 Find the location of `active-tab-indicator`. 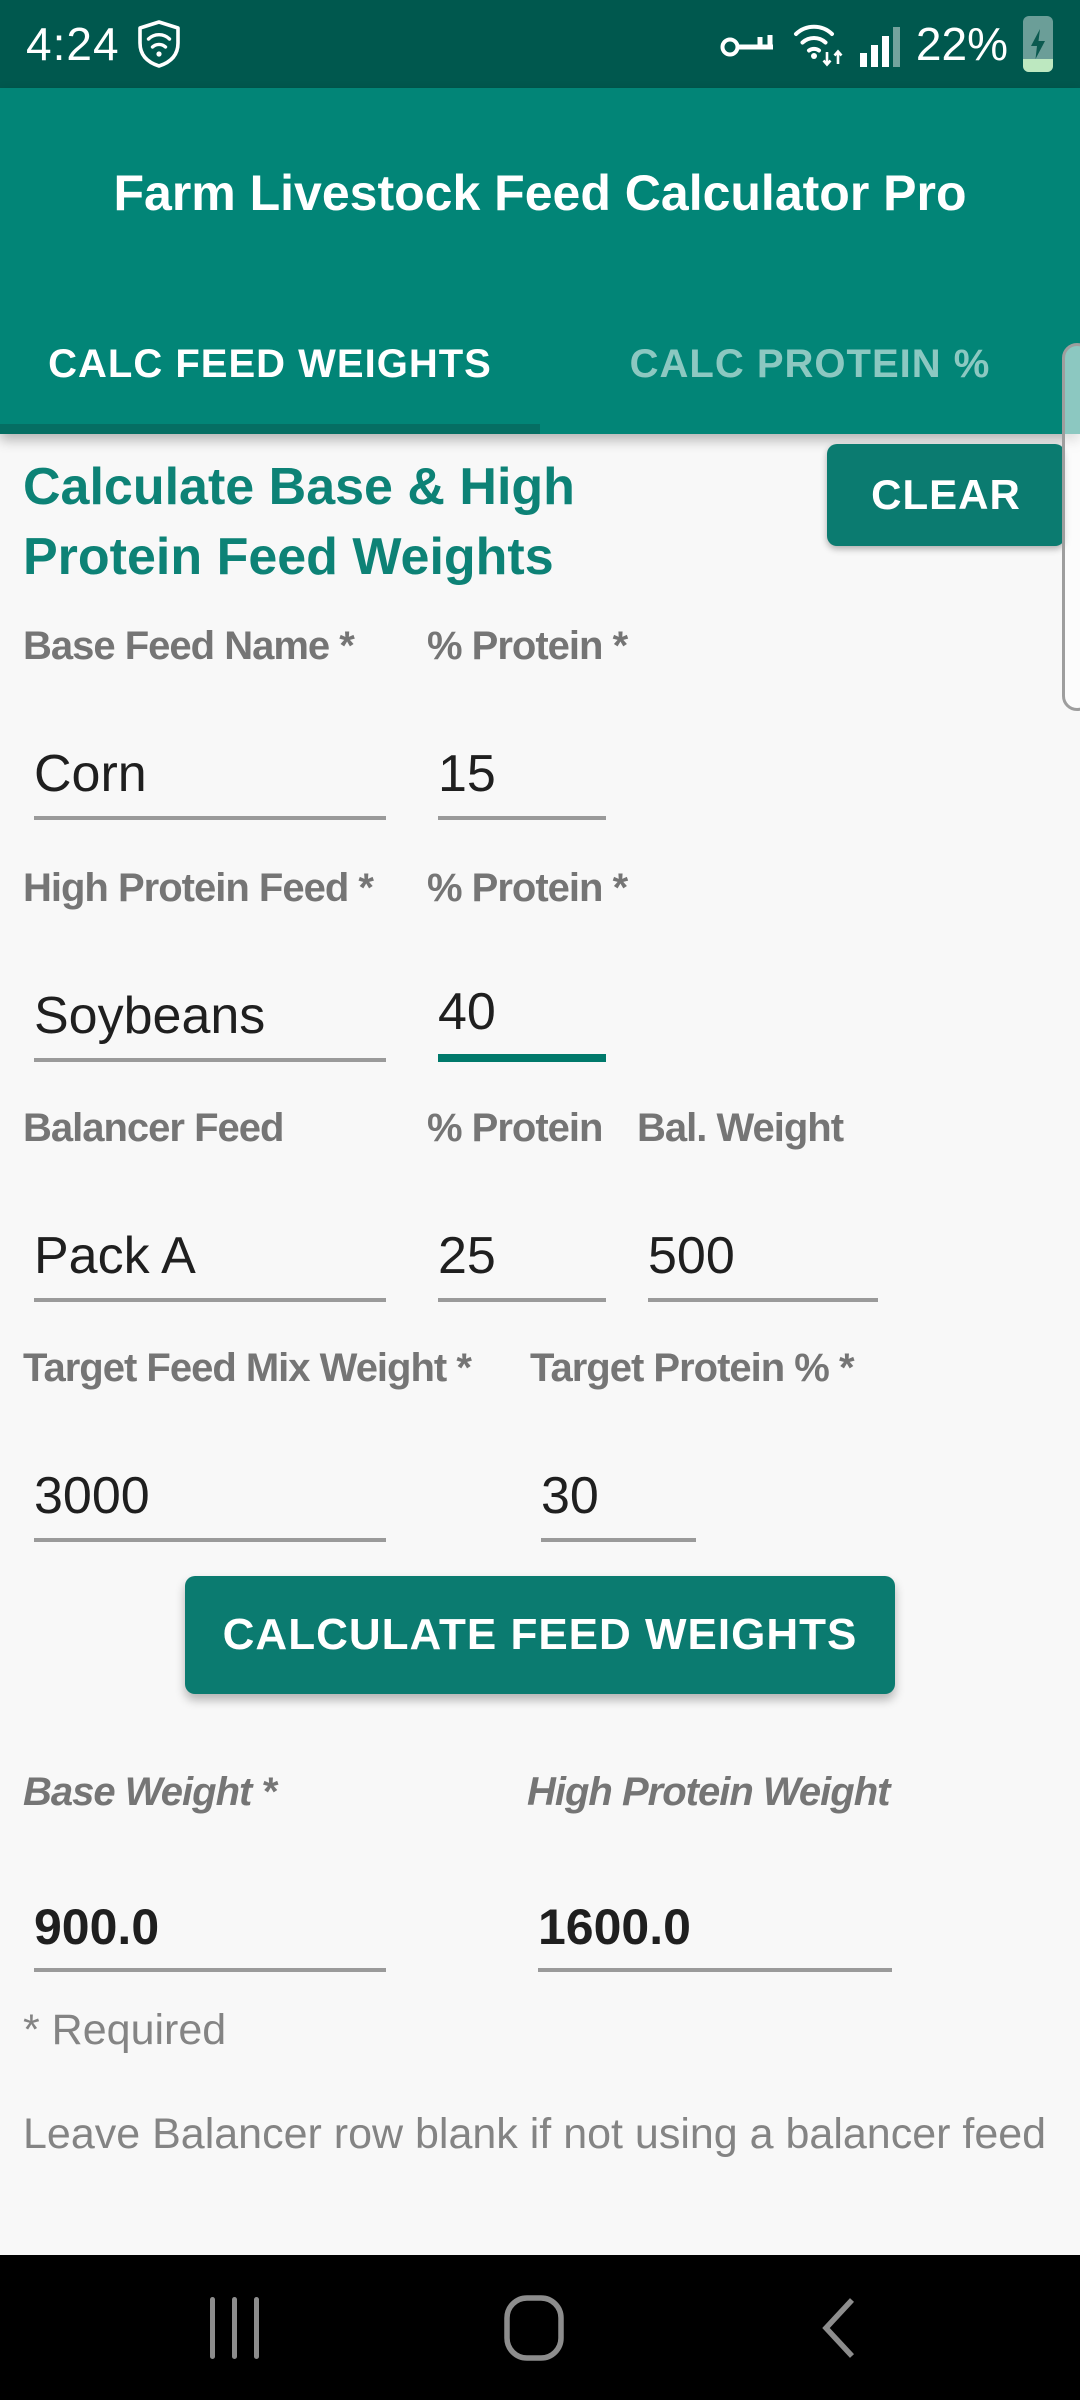

active-tab-indicator is located at coordinates (270, 429).